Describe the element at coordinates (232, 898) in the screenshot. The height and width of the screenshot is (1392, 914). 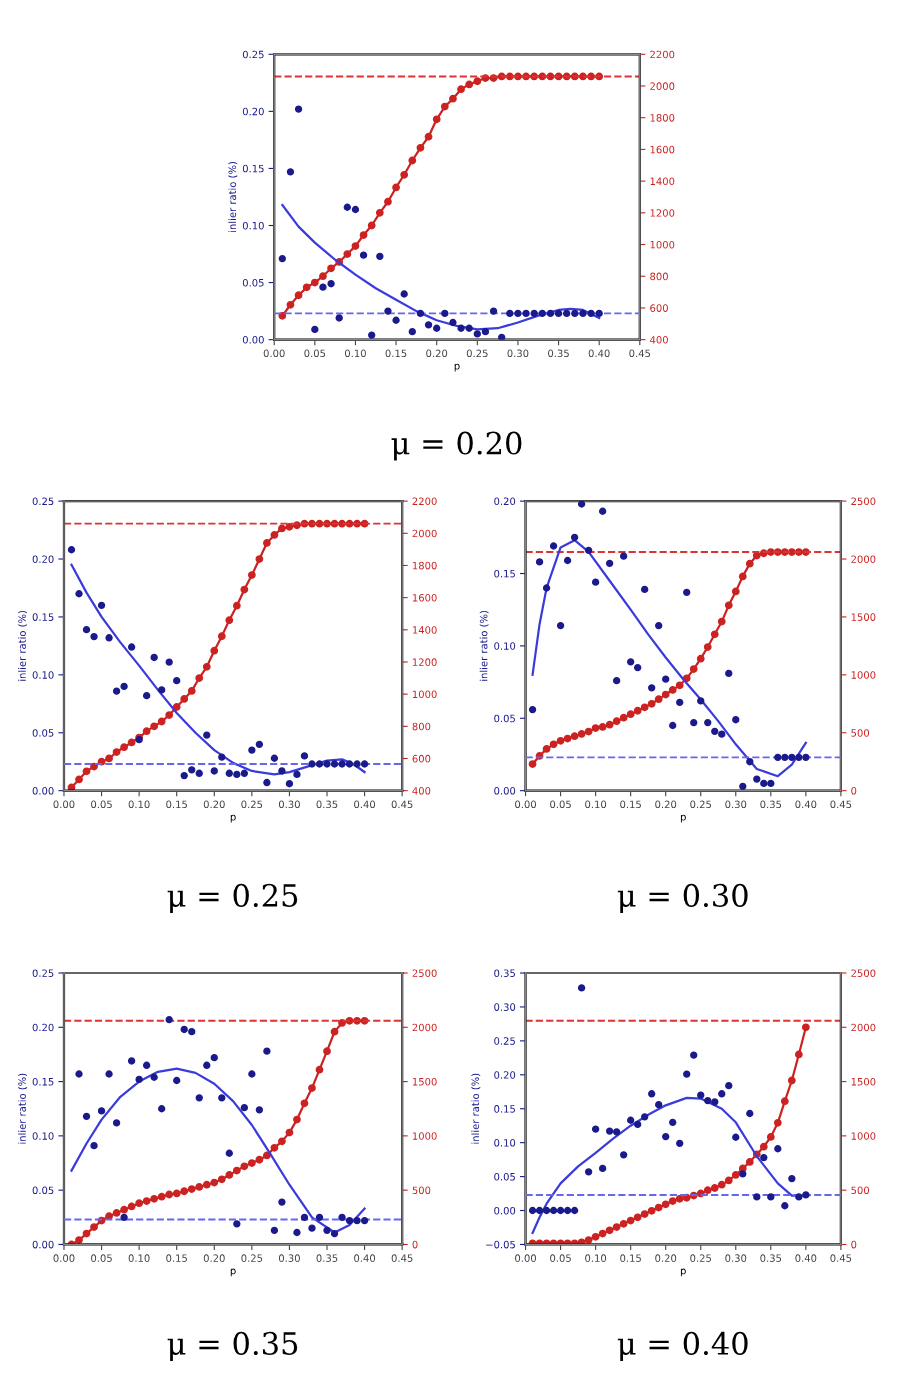
I see `text: μ = 0.25` at that location.